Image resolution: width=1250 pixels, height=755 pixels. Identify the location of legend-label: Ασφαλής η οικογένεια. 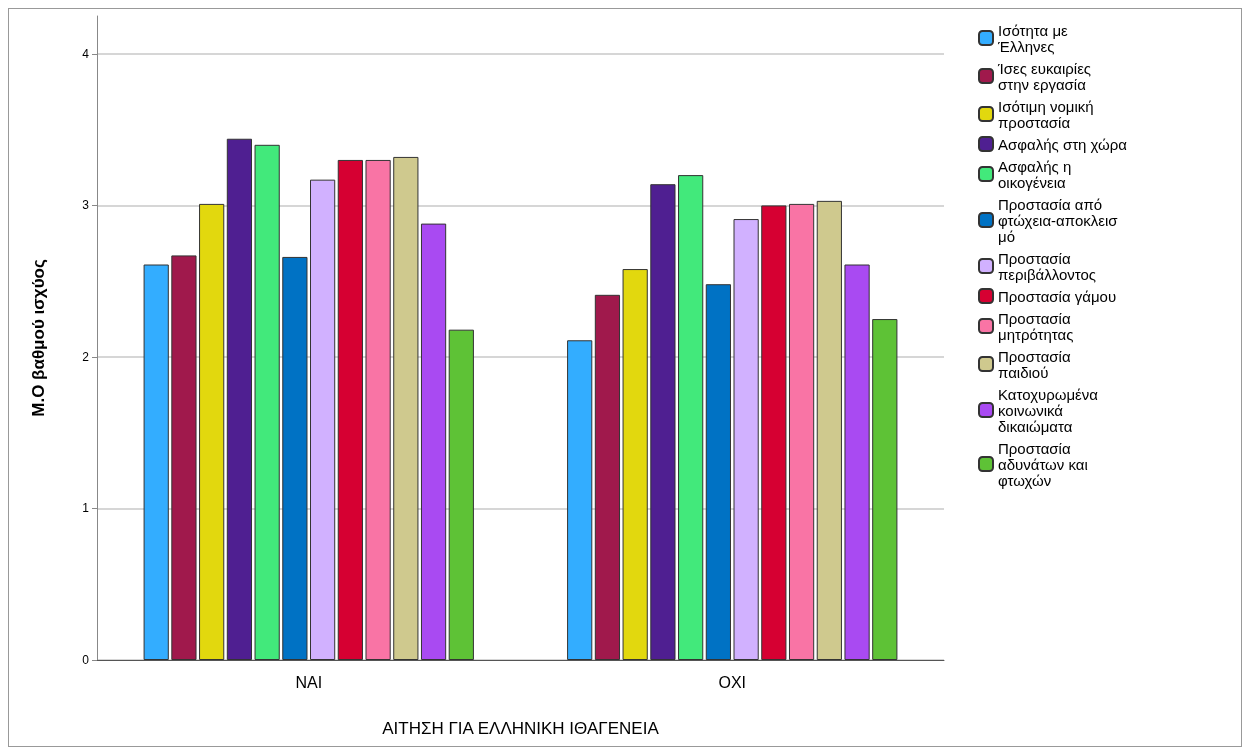
(1037, 174).